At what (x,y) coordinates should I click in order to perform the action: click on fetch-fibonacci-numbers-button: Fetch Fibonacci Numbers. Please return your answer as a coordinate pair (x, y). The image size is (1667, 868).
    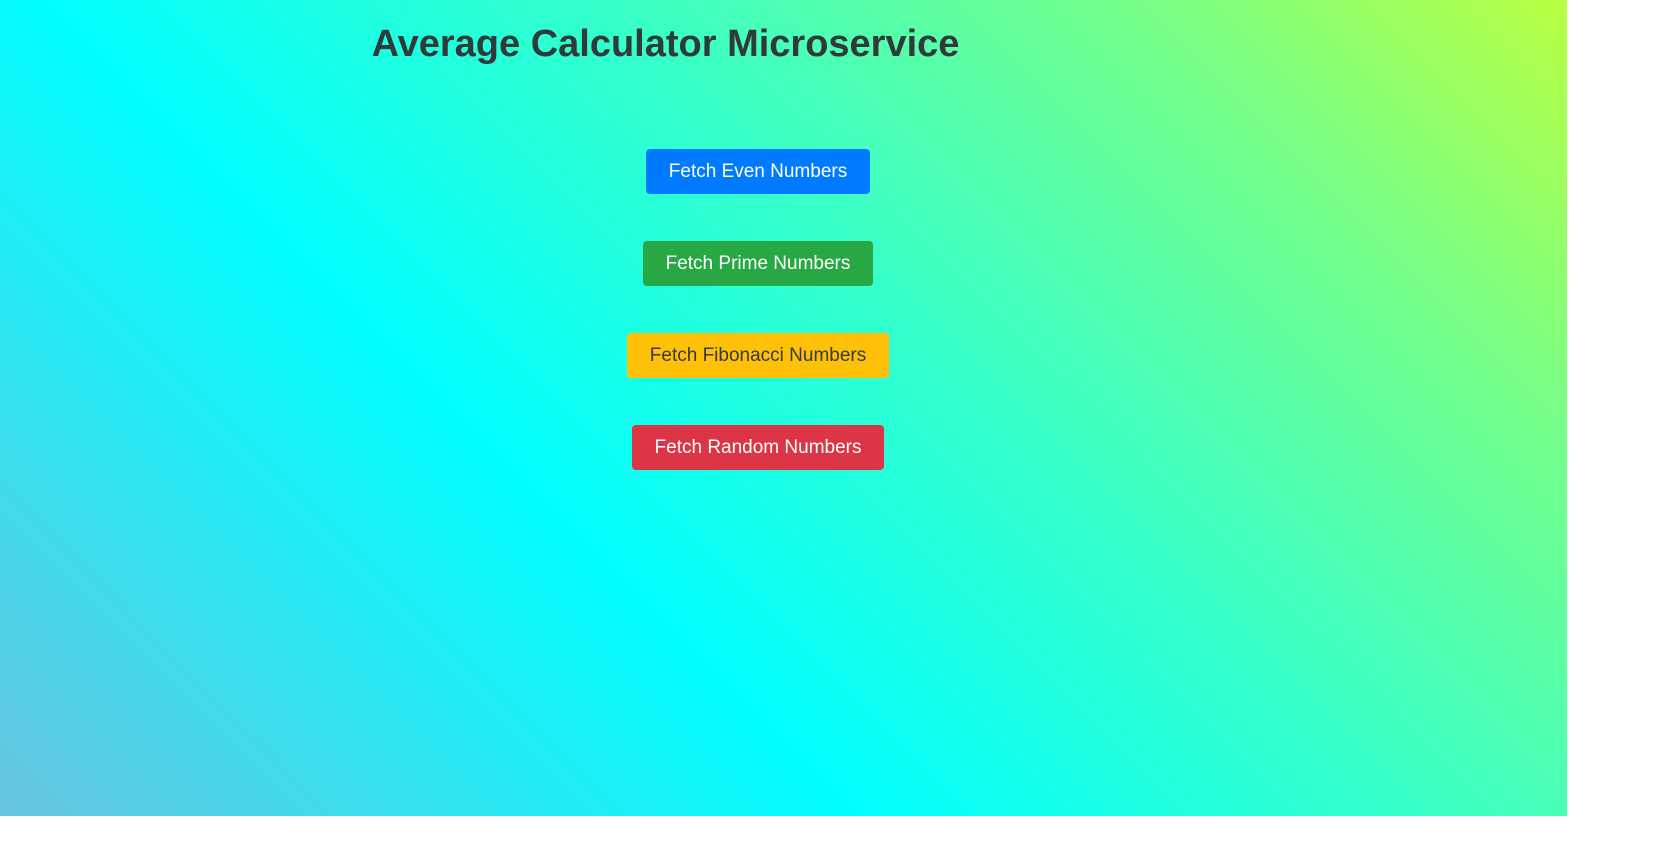
    Looking at the image, I should click on (758, 355).